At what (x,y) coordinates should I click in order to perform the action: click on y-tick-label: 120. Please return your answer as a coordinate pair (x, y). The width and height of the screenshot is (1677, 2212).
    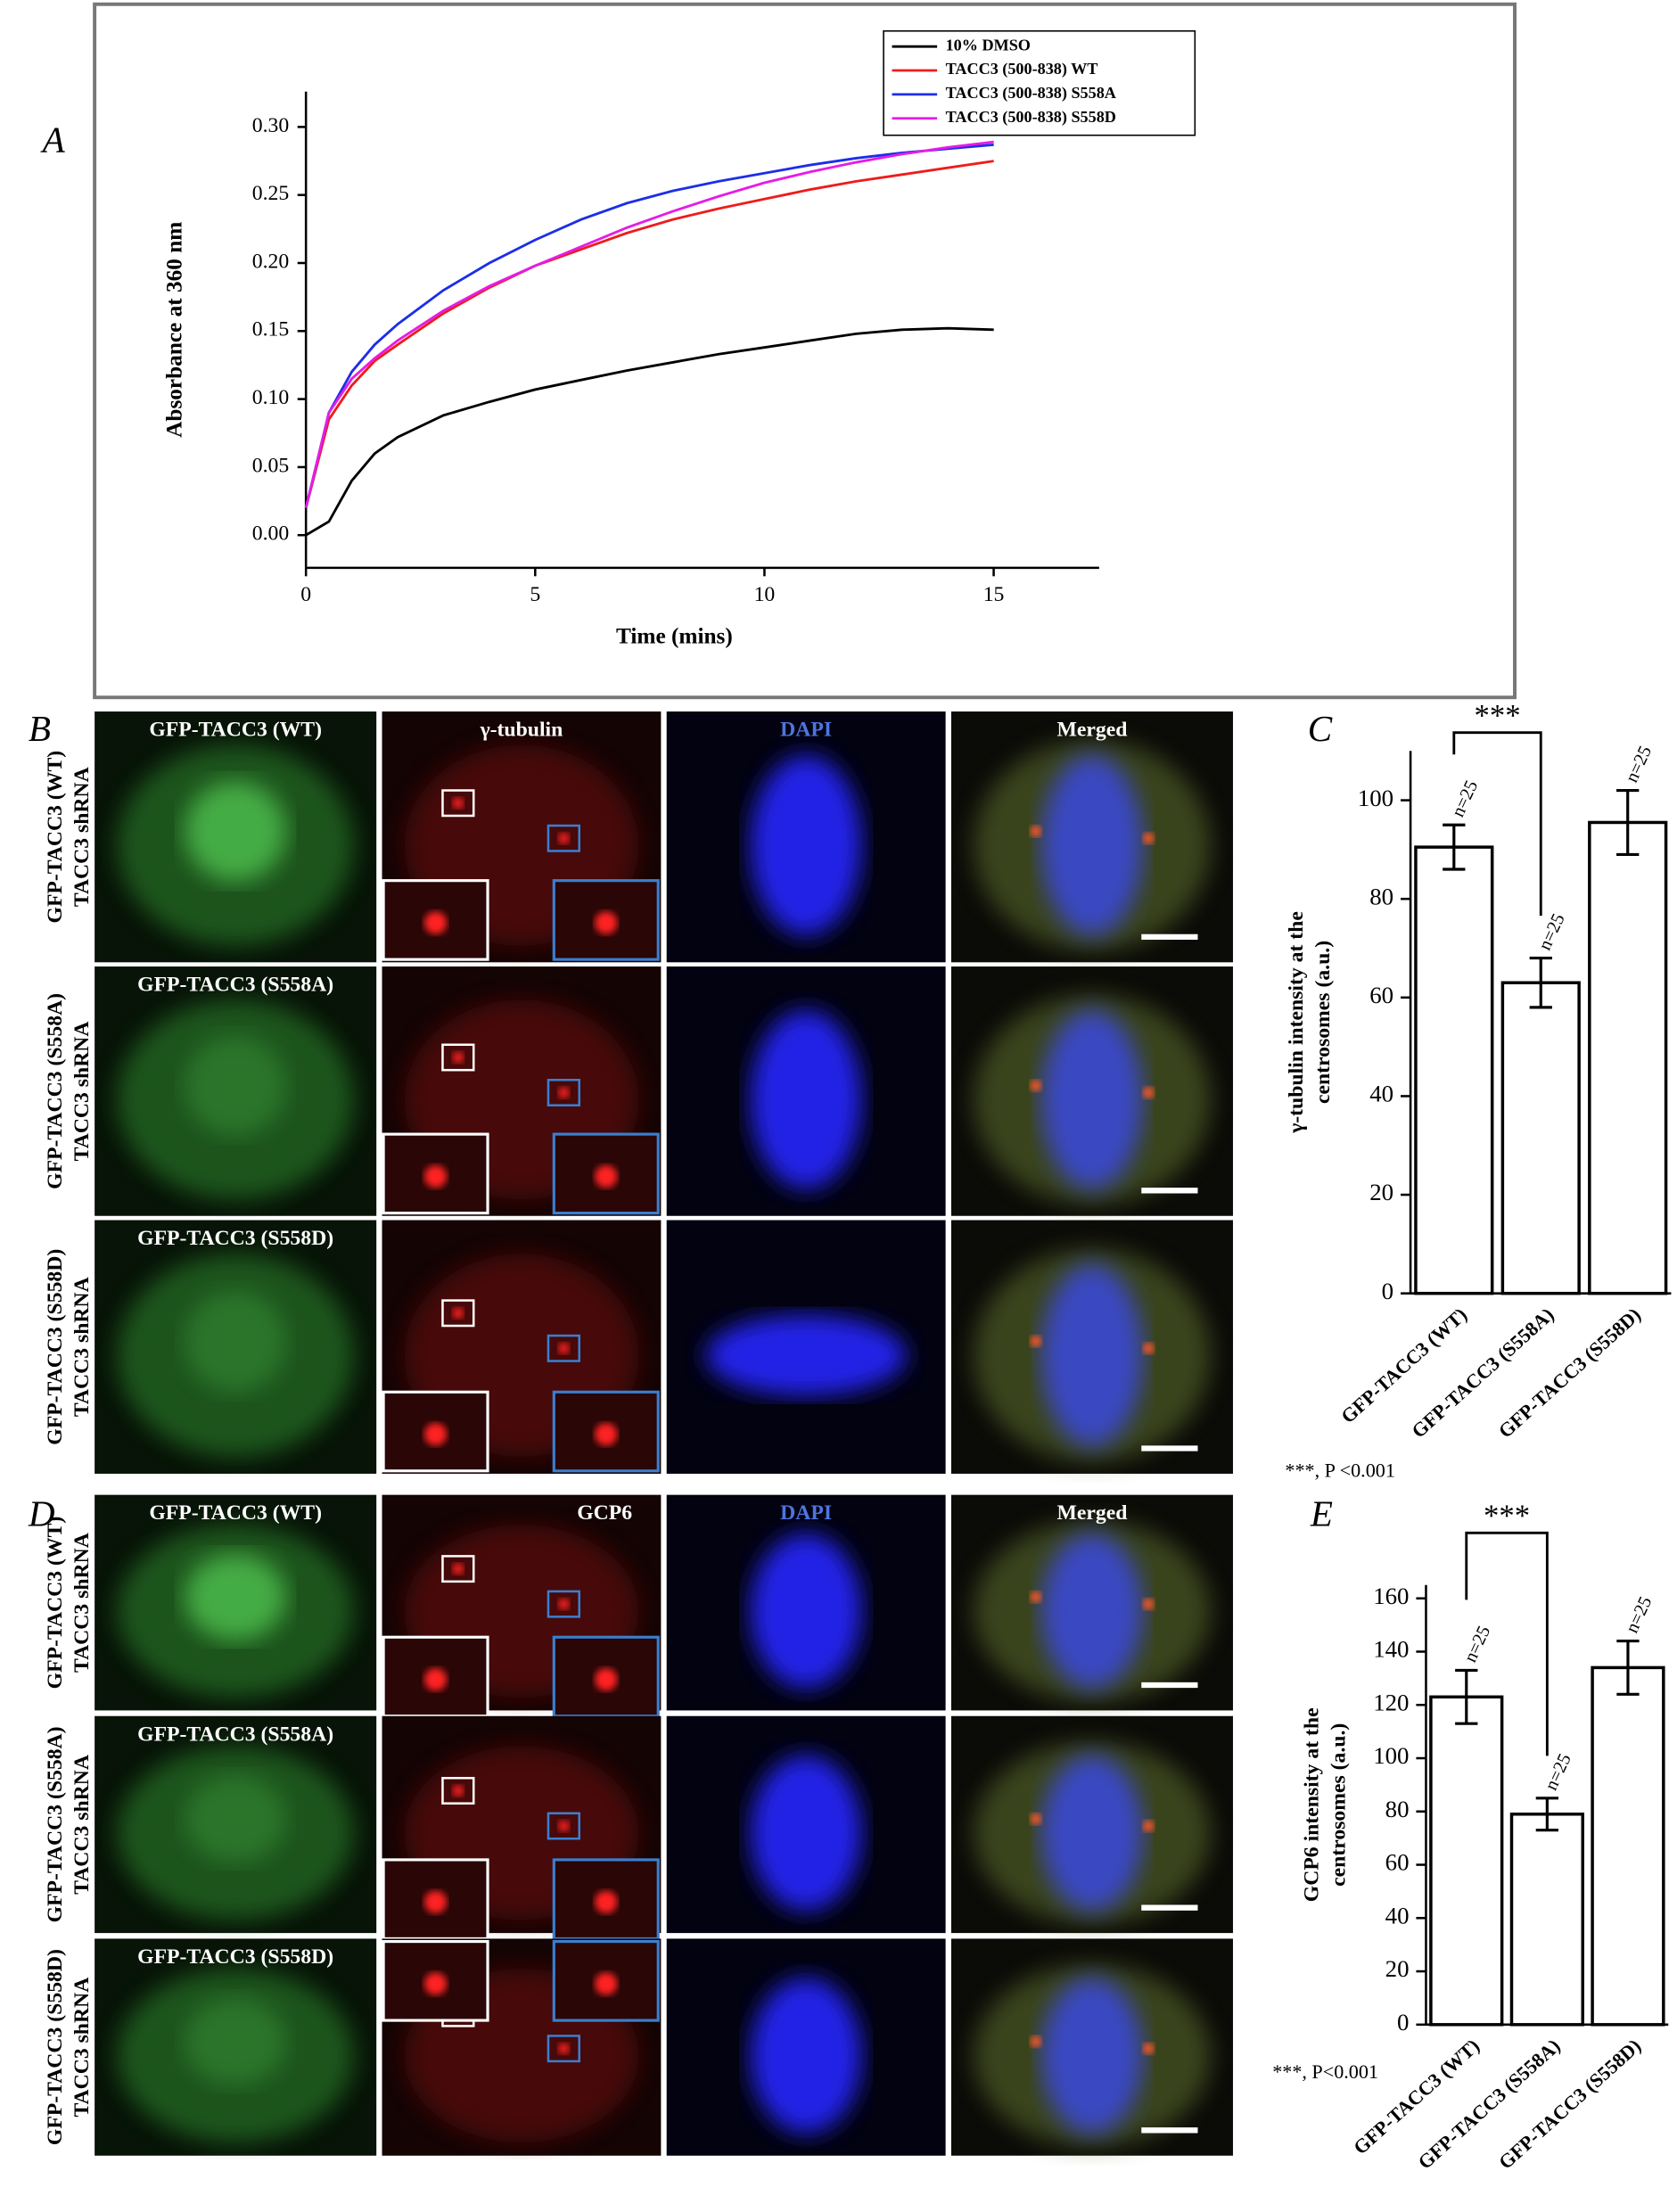
    Looking at the image, I should click on (1391, 1702).